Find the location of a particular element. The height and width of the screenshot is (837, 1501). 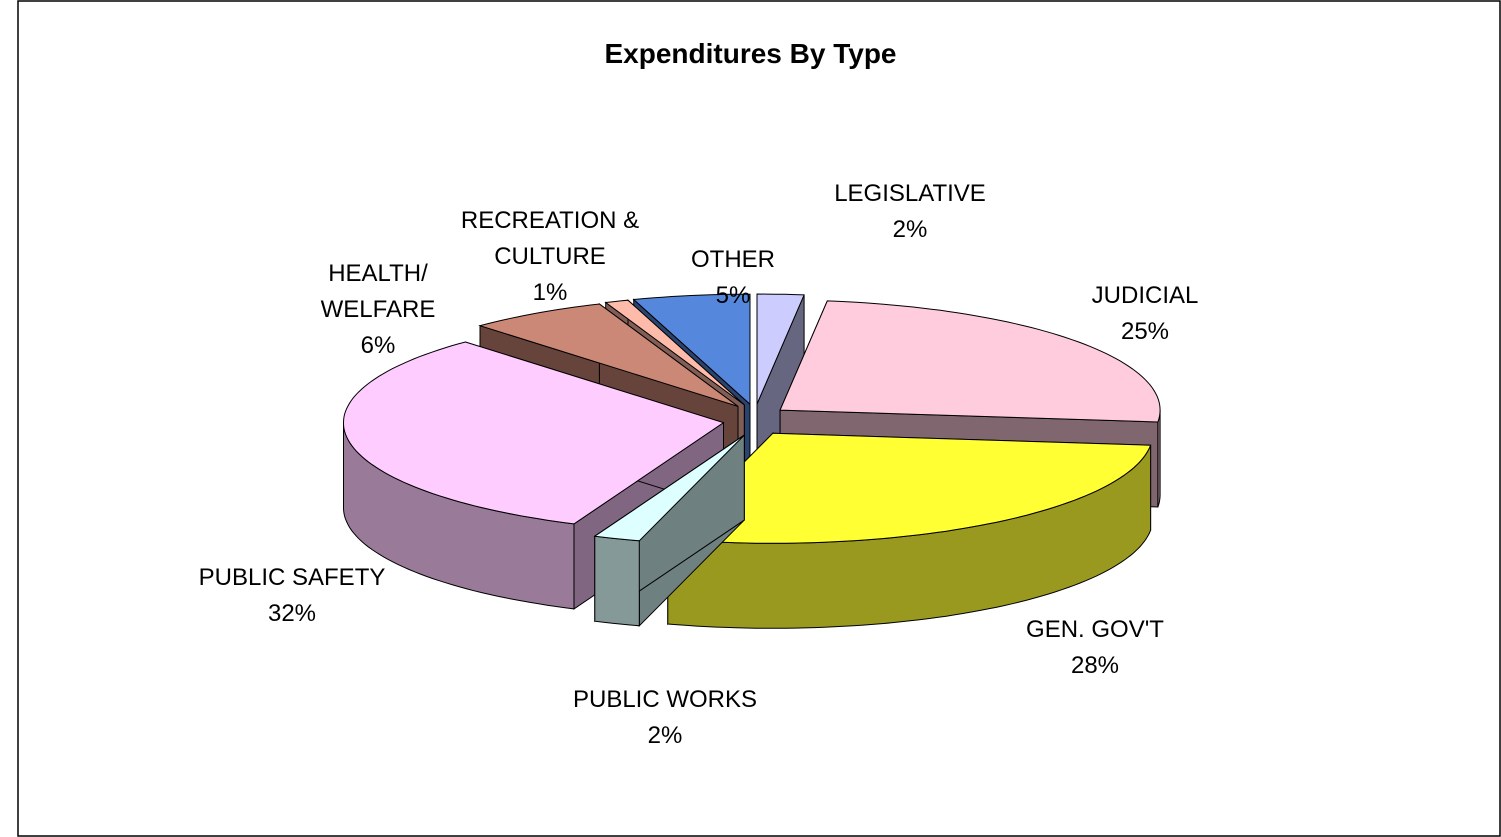

chart-title: Expenditures By Type is located at coordinates (750, 53).